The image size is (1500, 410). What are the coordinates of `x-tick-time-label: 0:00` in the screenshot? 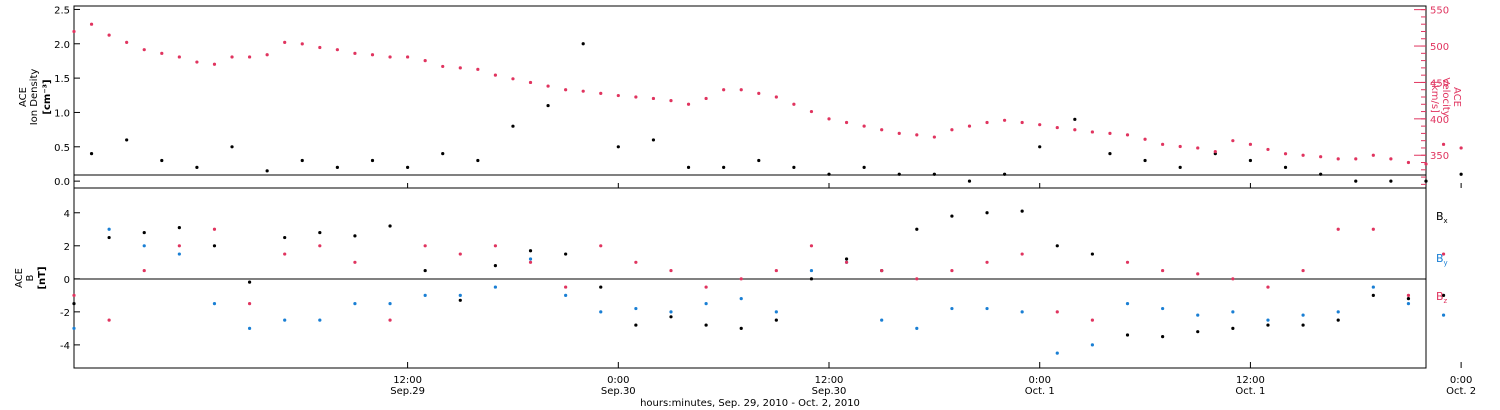 It's located at (1039, 380).